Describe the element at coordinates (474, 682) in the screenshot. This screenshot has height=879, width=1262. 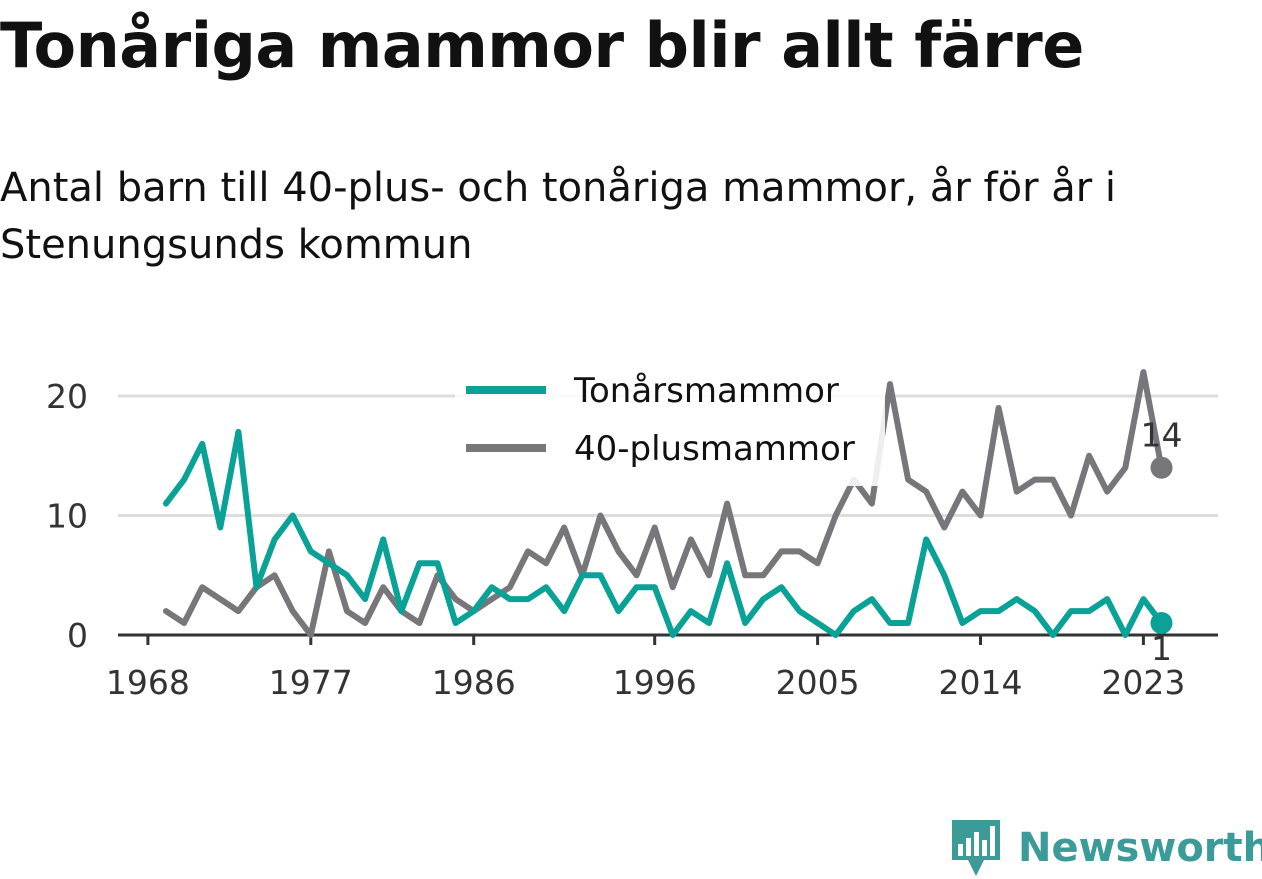
I see `x-tick-label: 1986` at that location.